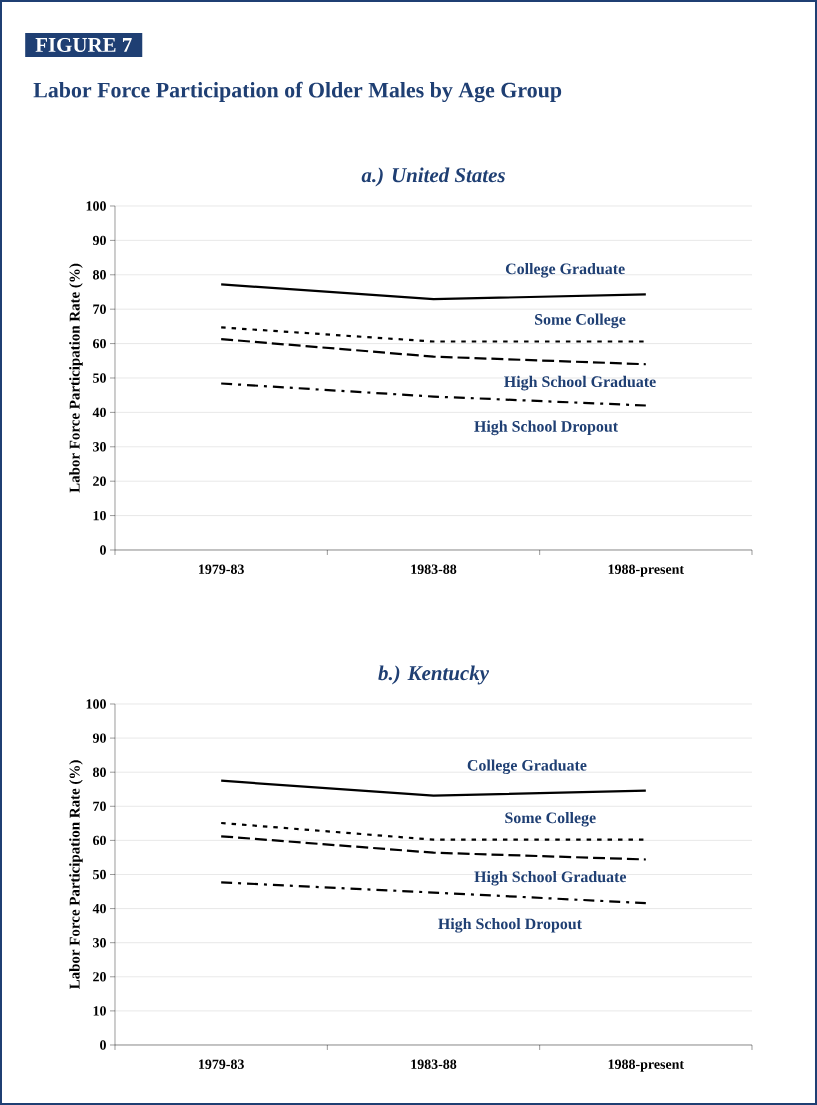 Image resolution: width=817 pixels, height=1105 pixels. Describe the element at coordinates (434, 675) in the screenshot. I see `chart-title: b.) Kentucky` at that location.